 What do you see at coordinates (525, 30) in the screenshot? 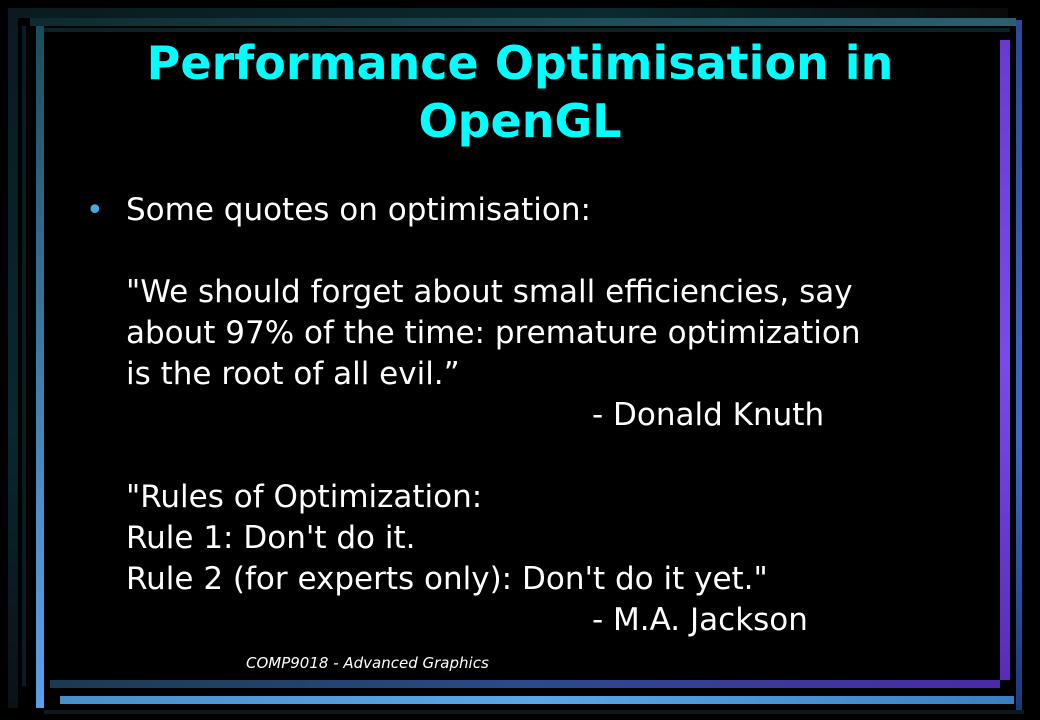
I see `border-bar-top-thin` at bounding box center [525, 30].